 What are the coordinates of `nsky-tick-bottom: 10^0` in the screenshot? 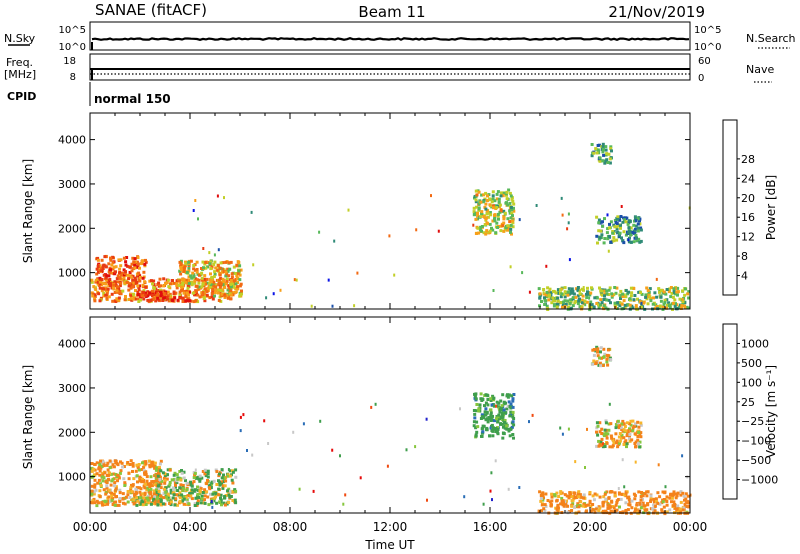 It's located at (72, 47).